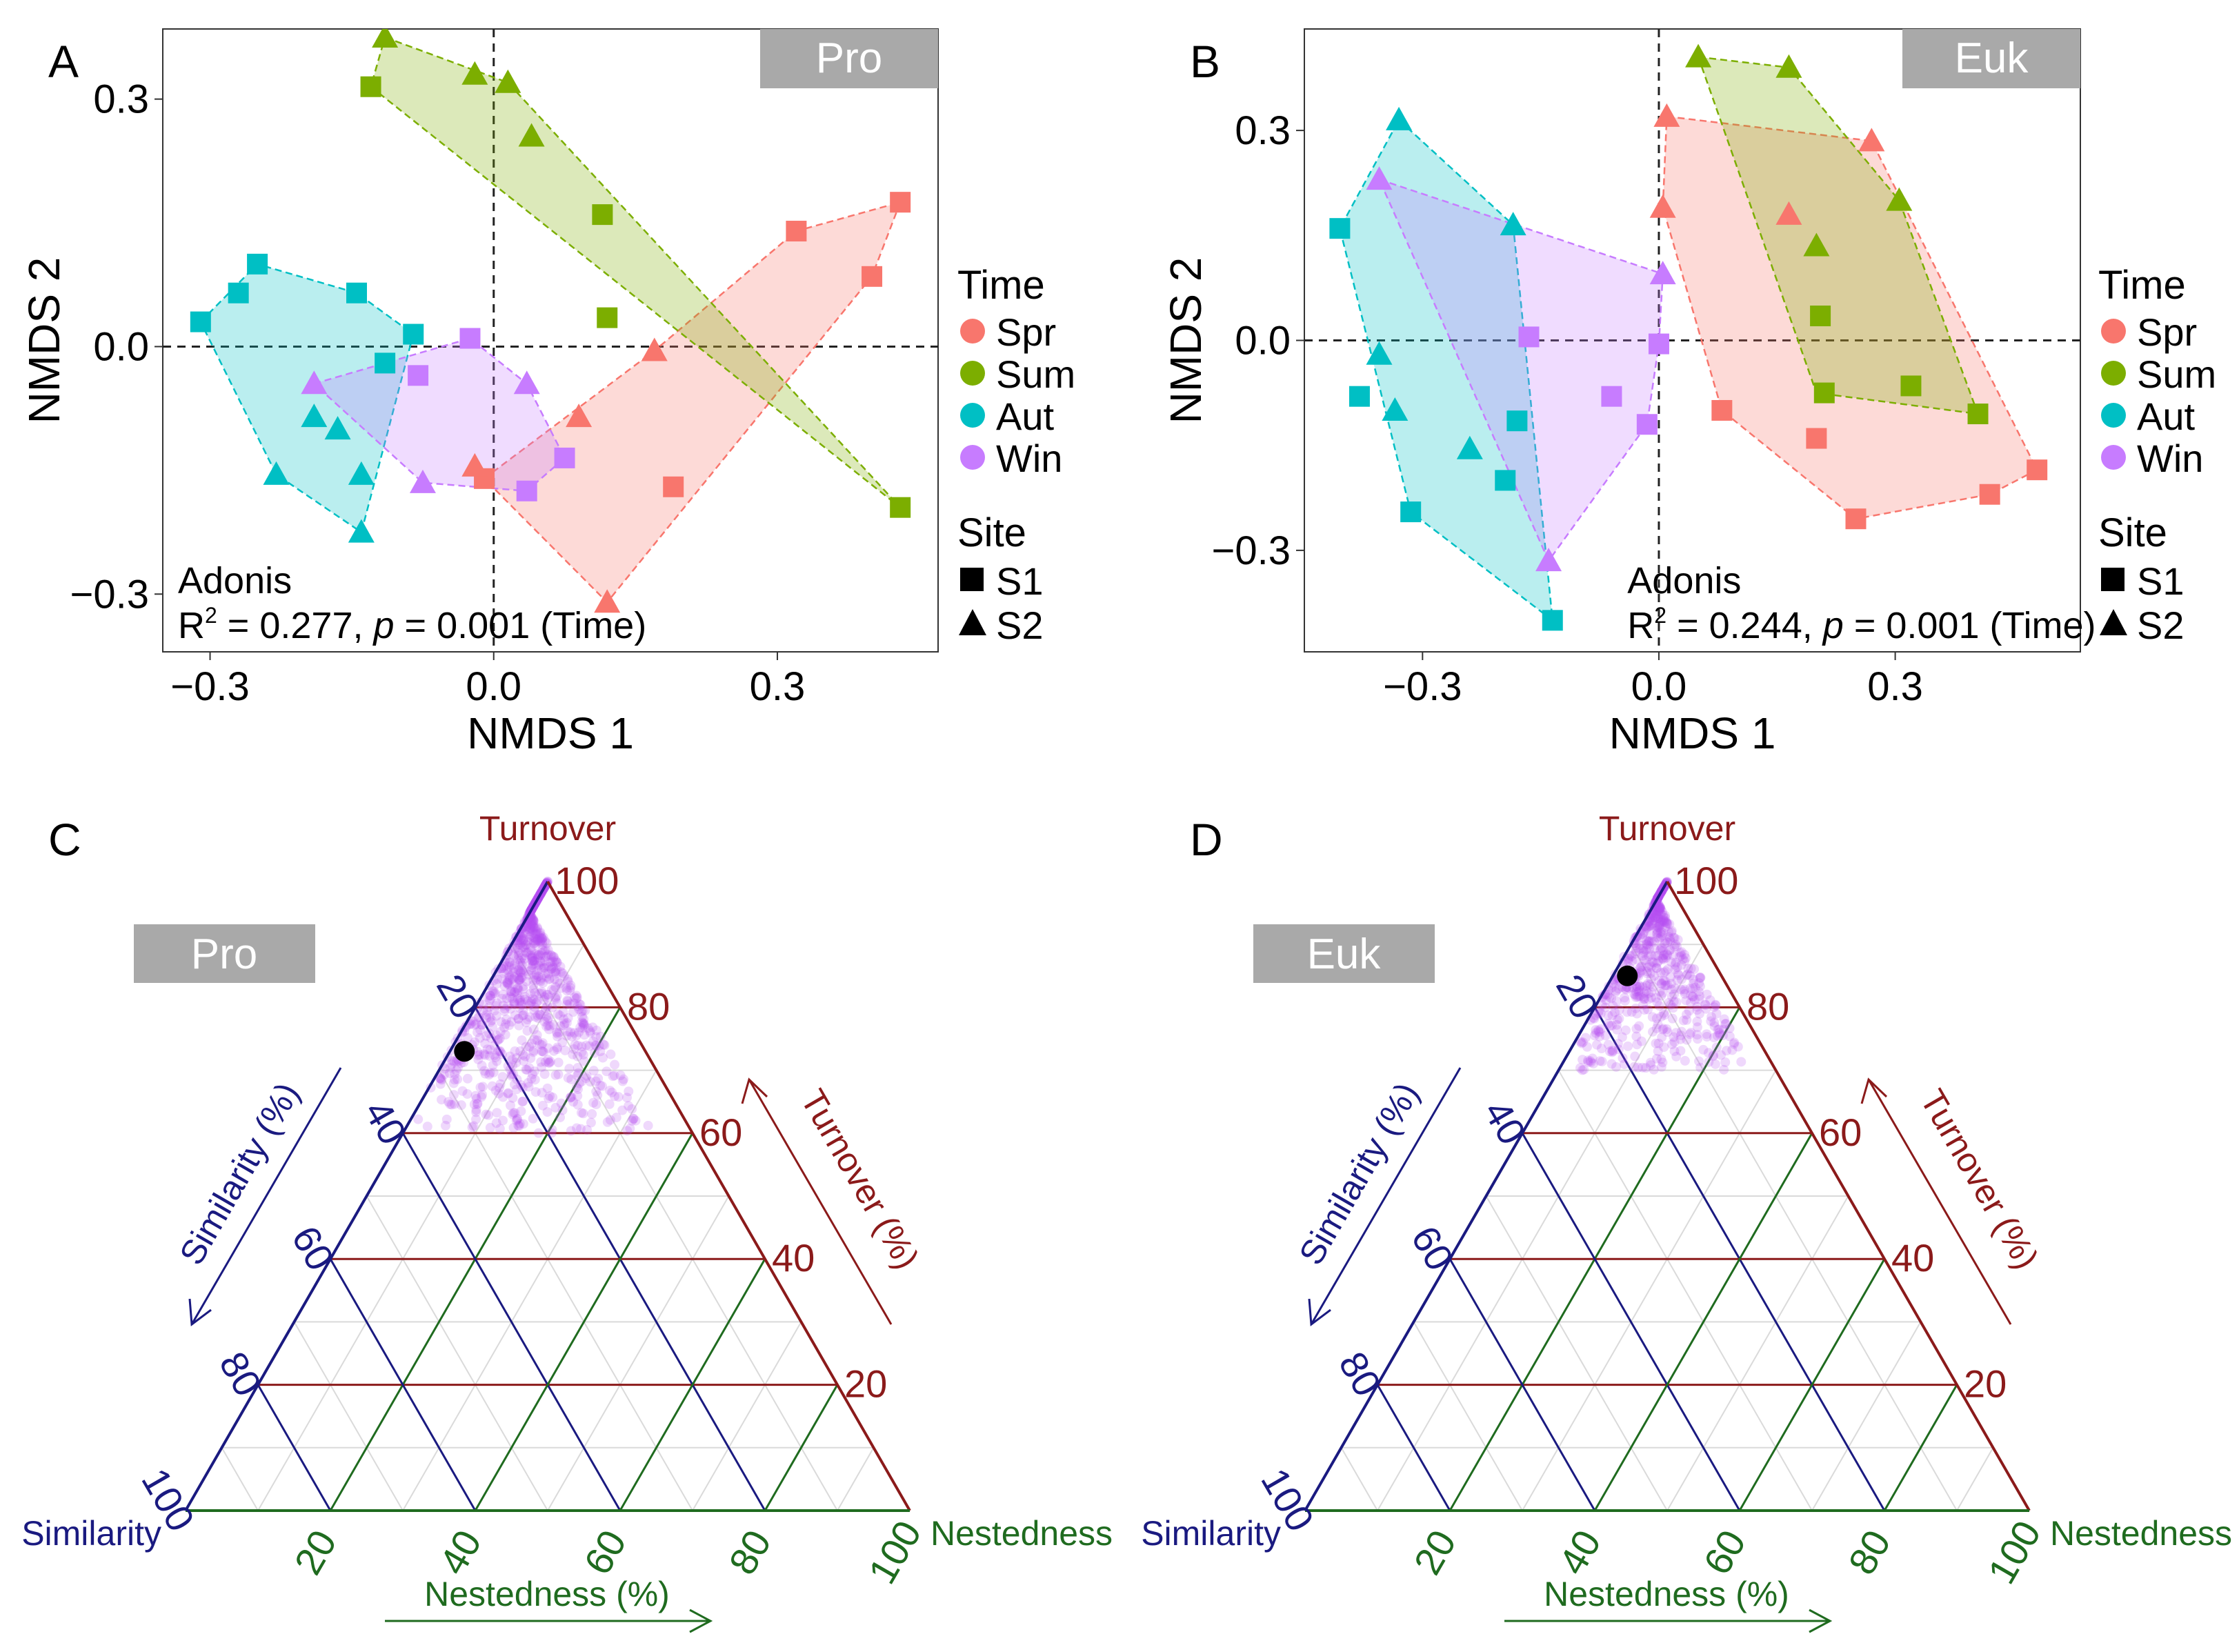 The height and width of the screenshot is (1652, 2239). I want to click on nestedness-tick-label: 100, so click(2014, 1552).